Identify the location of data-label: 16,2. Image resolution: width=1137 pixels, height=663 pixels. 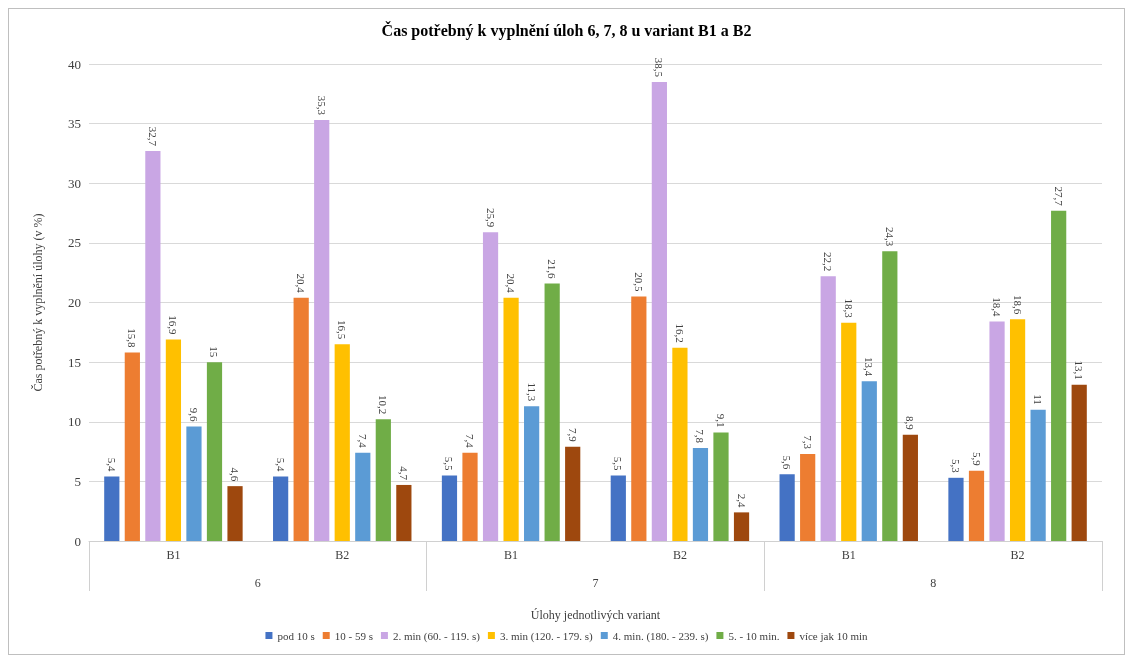
(679, 333).